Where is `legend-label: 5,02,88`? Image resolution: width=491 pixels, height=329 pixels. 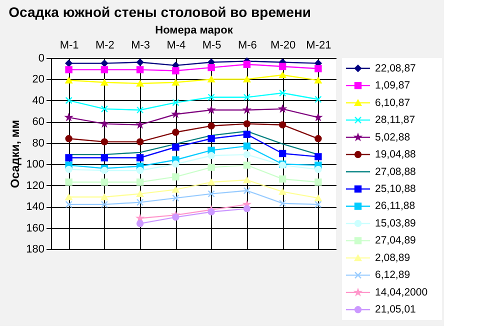
legend-label: 5,02,88 is located at coordinates (392, 137).